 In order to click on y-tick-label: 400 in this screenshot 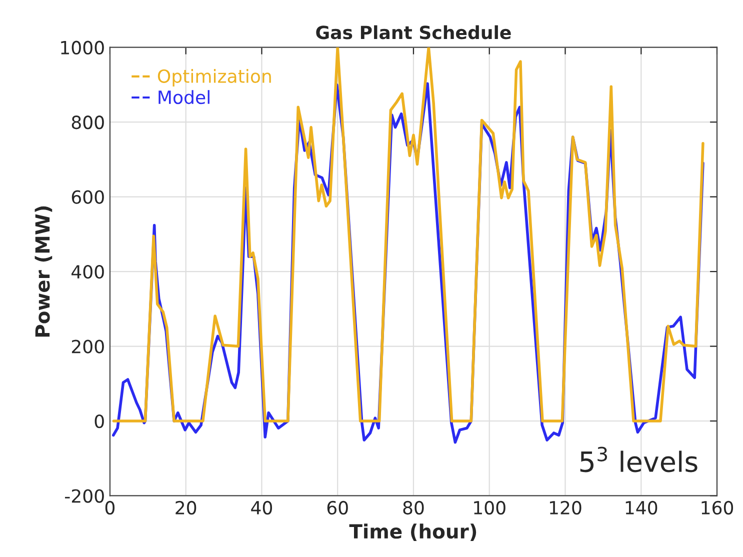, I will do `click(88, 271)`.